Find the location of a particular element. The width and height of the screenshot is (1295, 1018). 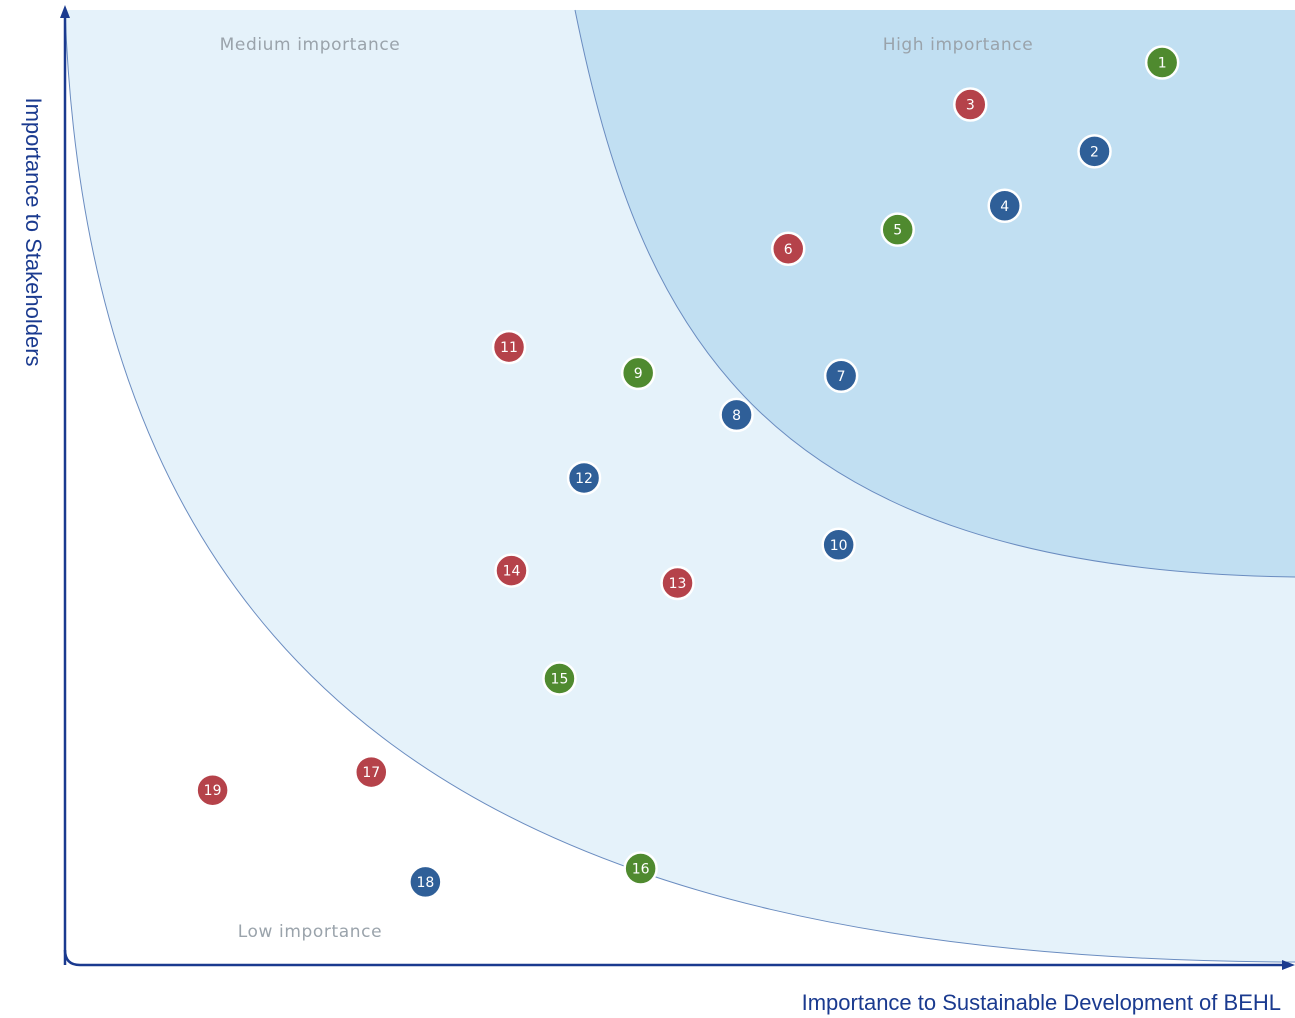

data-point-1: 1 is located at coordinates (1162, 62).